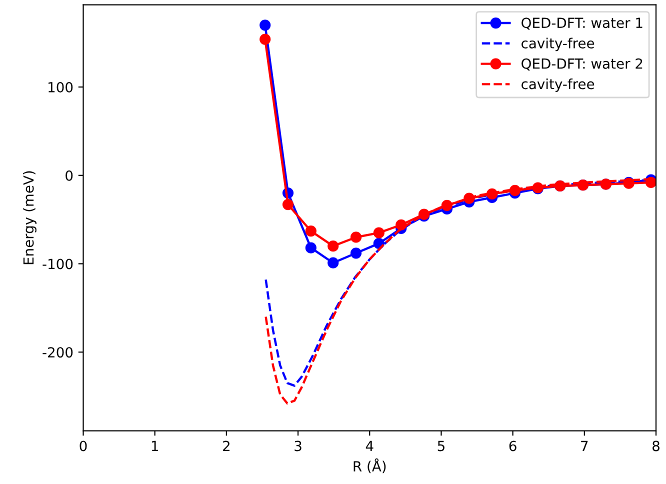 The image size is (666, 484). I want to click on y-tick-label: -200, so click(57, 352).